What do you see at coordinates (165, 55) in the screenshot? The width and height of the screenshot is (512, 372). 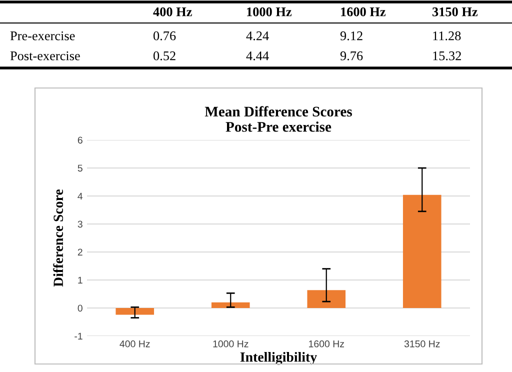 I see `text: 0.52` at bounding box center [165, 55].